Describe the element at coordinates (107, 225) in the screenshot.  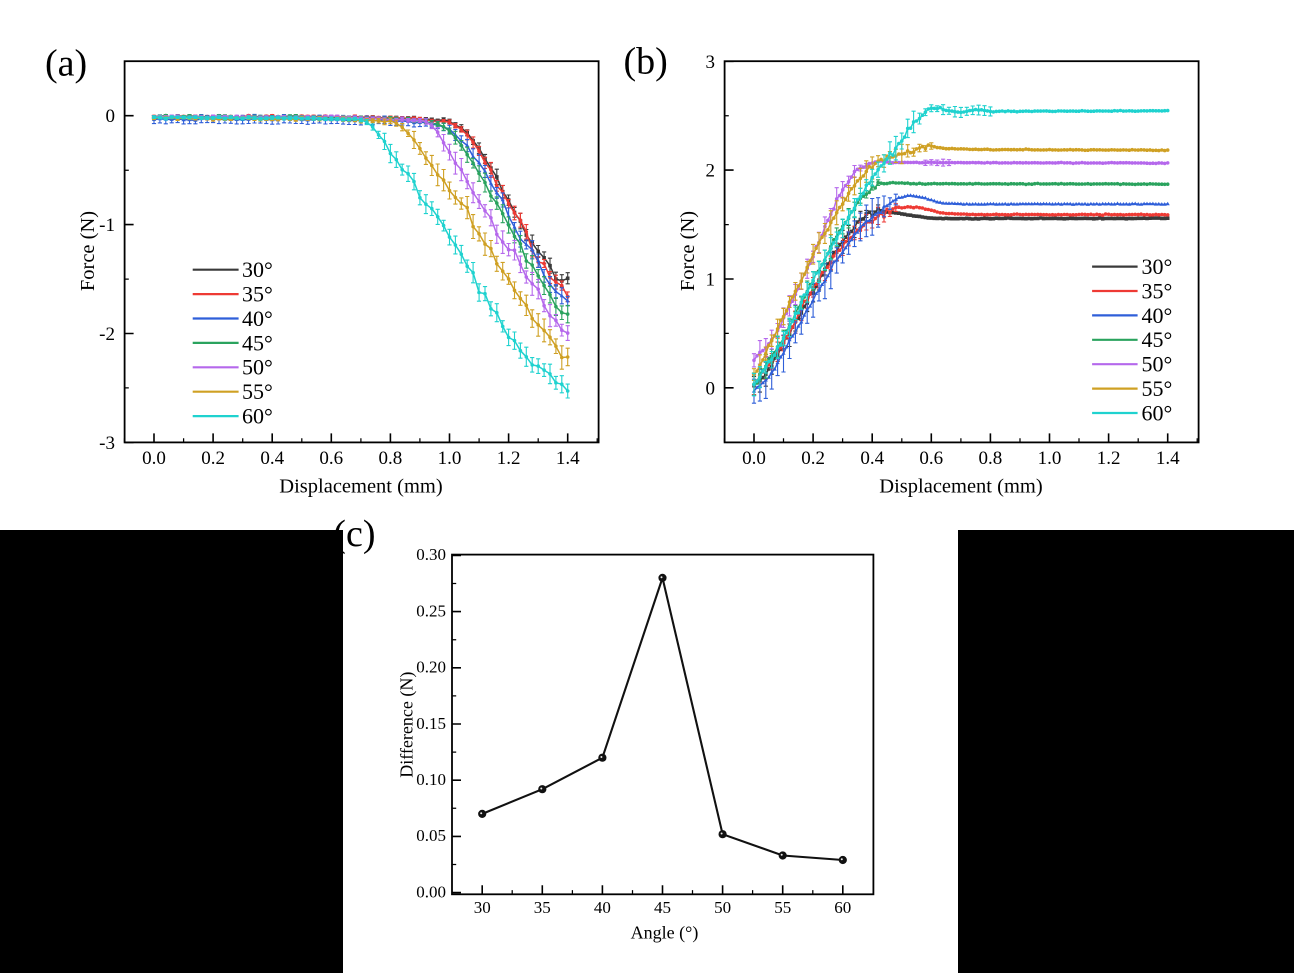
I see `svg-text: -1` at that location.